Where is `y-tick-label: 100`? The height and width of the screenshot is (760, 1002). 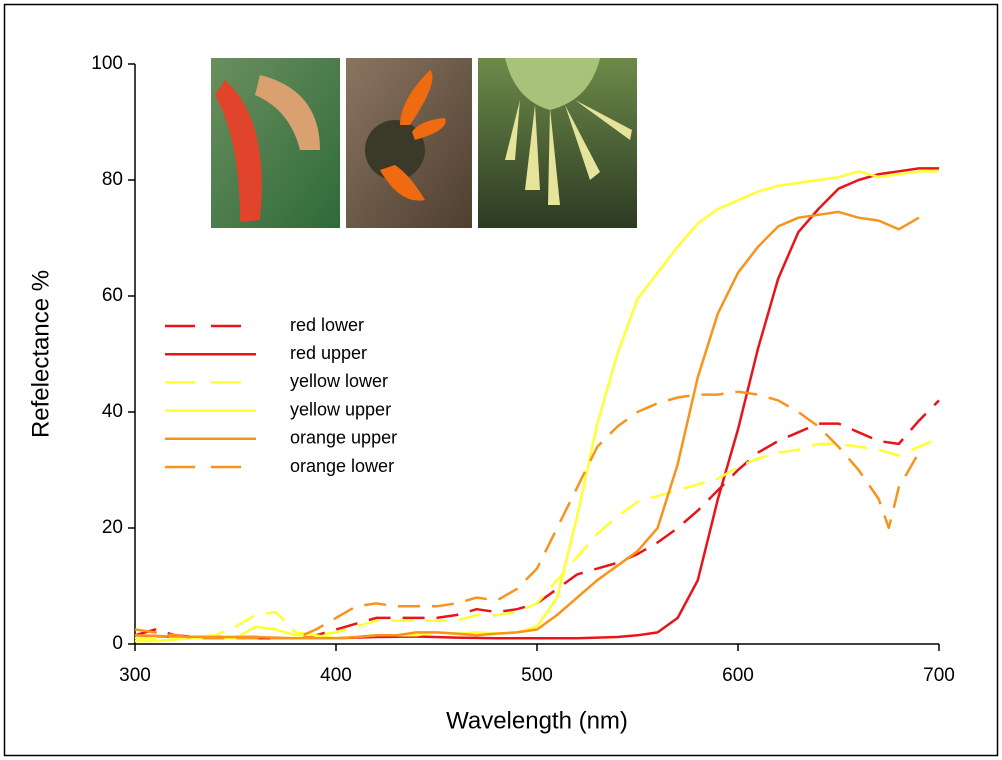
y-tick-label: 100 is located at coordinates (107, 63).